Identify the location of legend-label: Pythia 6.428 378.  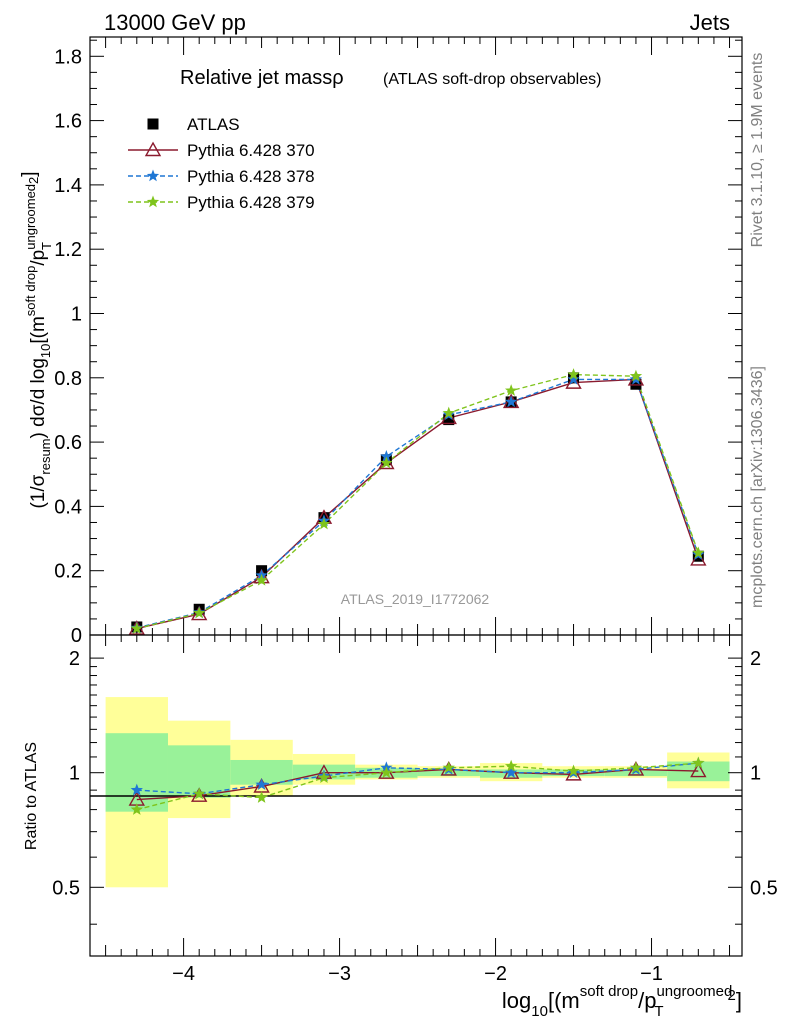
(251, 176).